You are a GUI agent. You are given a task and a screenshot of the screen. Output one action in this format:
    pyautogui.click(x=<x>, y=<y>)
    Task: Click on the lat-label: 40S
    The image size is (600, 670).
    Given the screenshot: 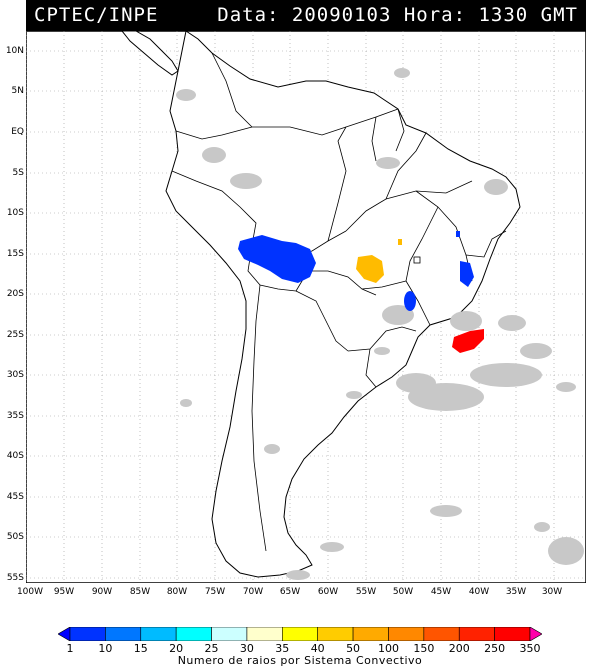 What is the action you would take?
    pyautogui.click(x=15, y=456)
    